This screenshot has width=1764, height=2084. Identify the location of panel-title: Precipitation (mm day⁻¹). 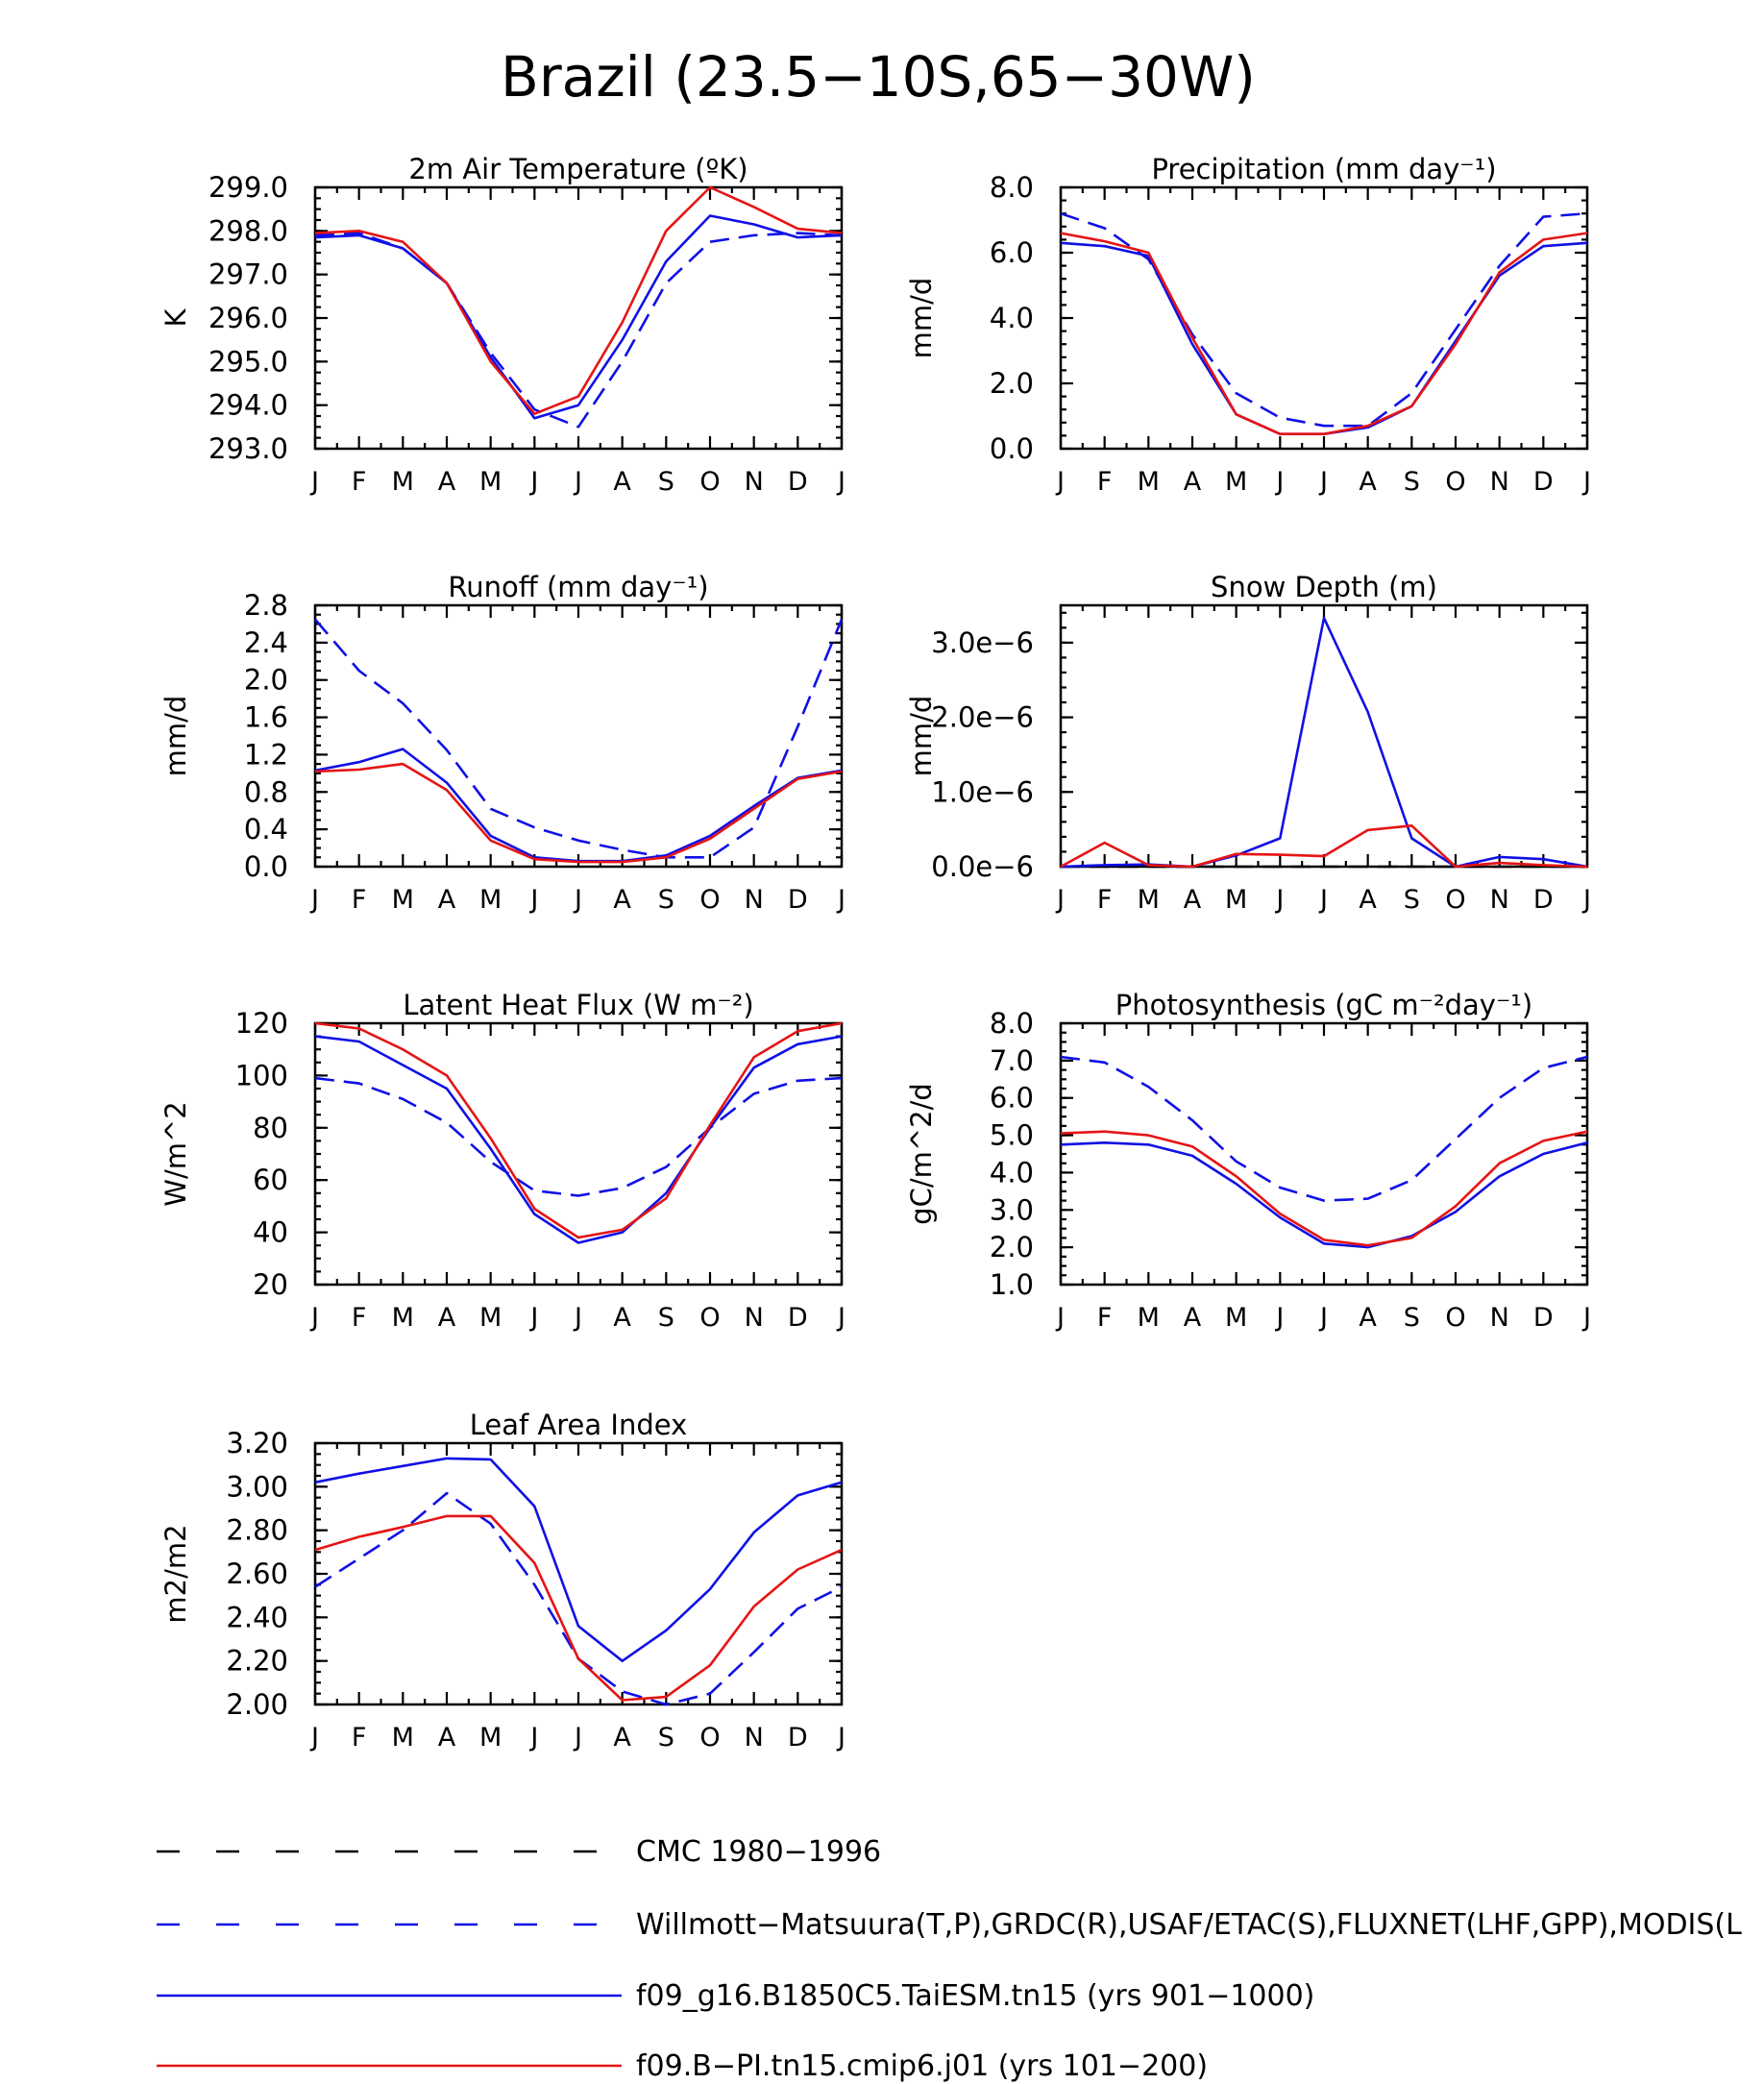
(1323, 169).